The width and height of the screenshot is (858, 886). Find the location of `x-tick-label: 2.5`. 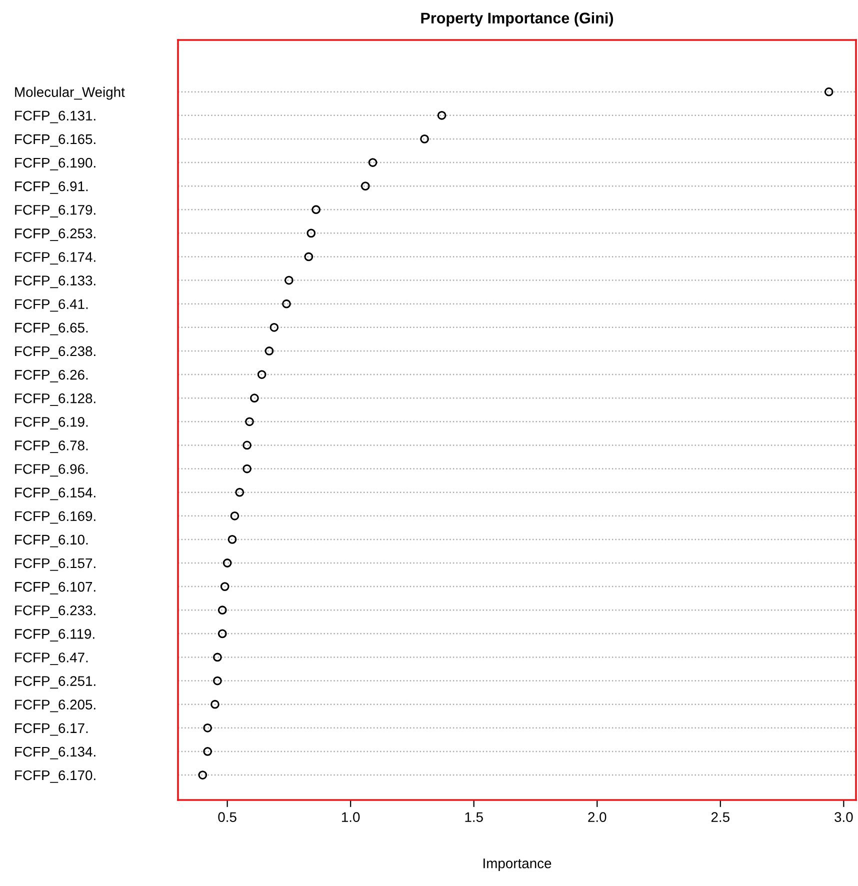

x-tick-label: 2.5 is located at coordinates (720, 817).